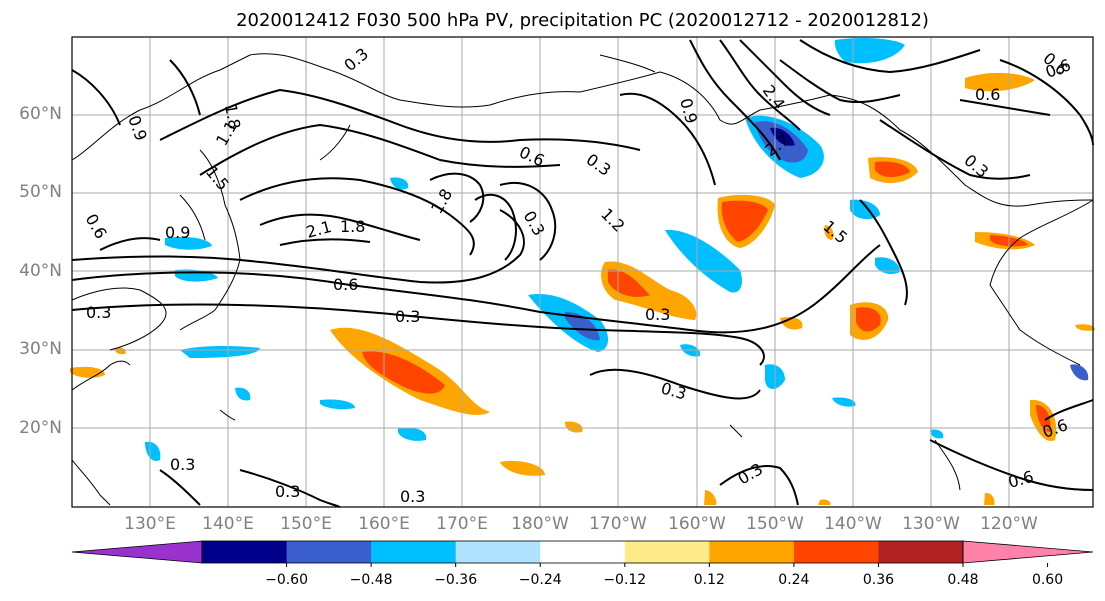 This screenshot has height=601, width=1105. What do you see at coordinates (462, 524) in the screenshot?
I see `lon-label: 170°E` at bounding box center [462, 524].